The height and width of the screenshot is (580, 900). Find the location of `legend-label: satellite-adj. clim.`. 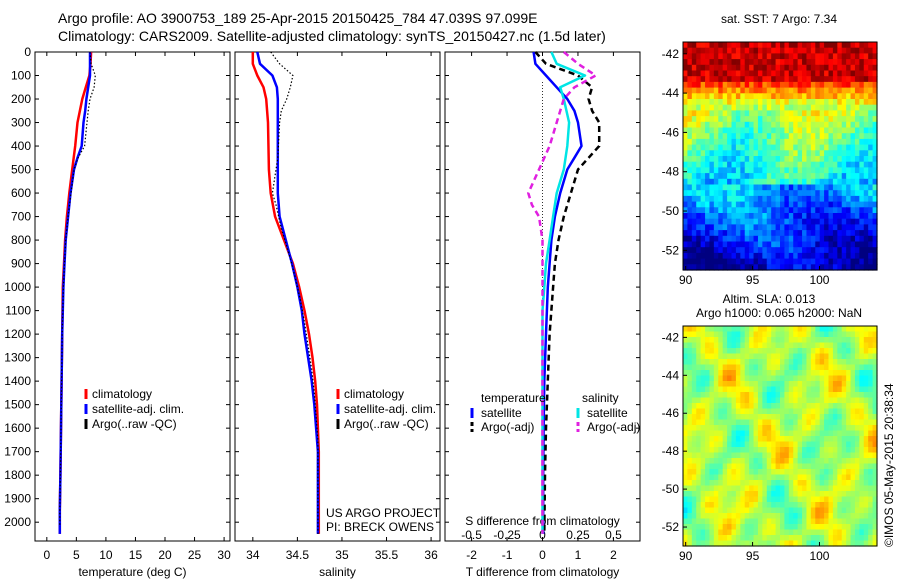

legend-label: satellite-adj. clim. is located at coordinates (390, 409).